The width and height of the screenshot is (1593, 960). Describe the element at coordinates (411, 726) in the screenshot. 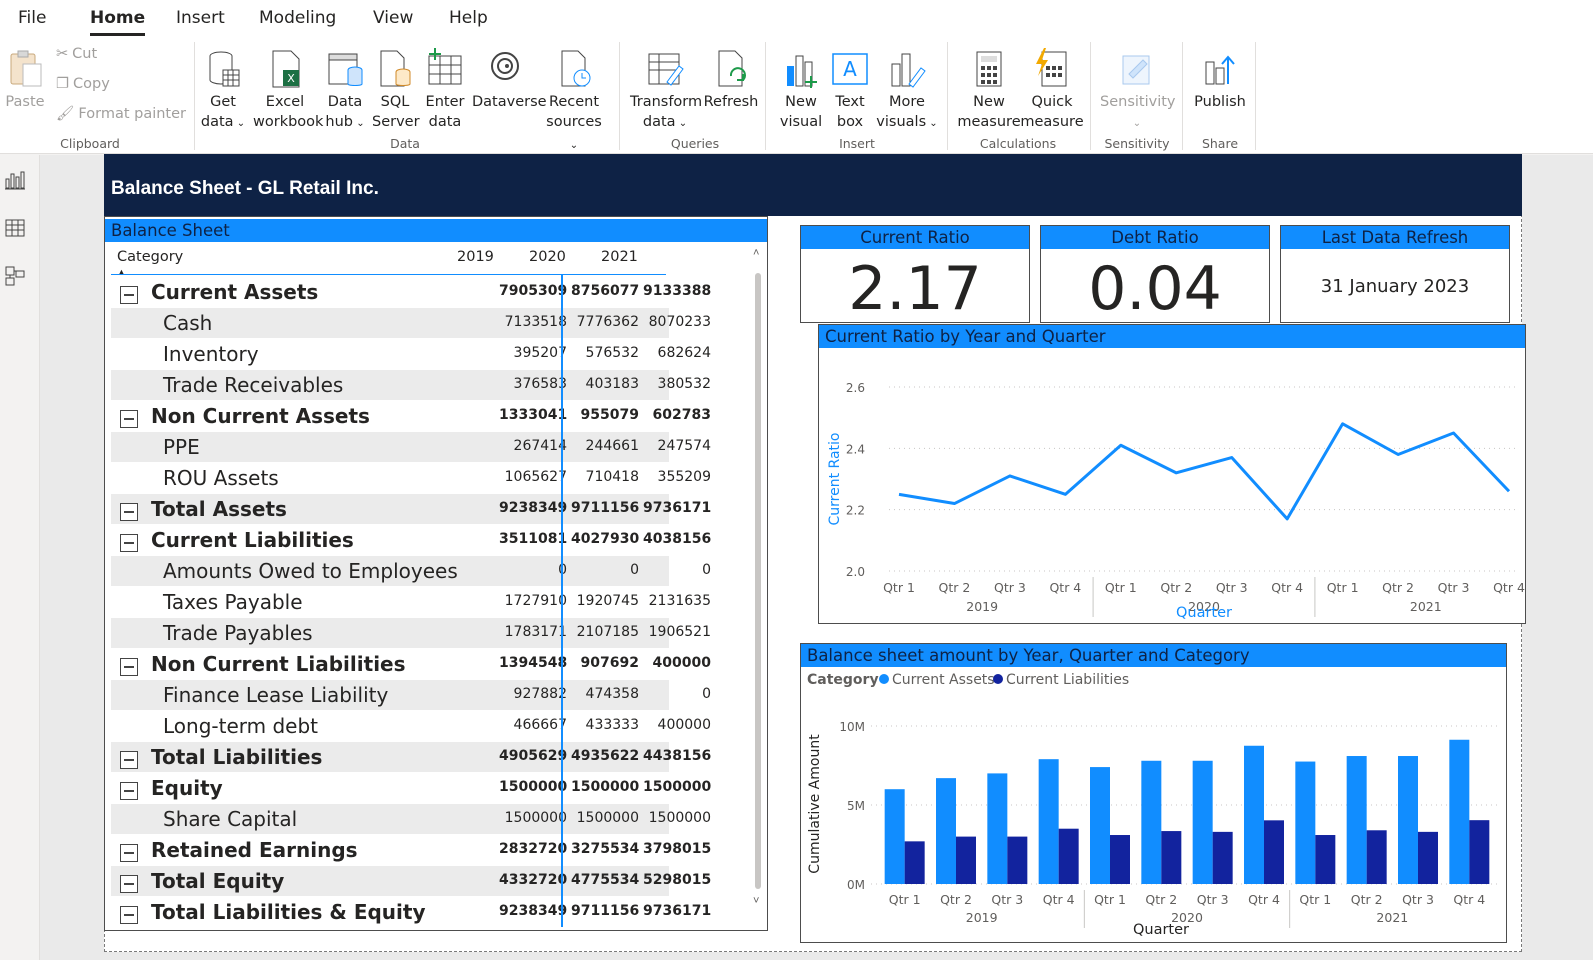

I see `matrix-row: Long-term debt 466667 433333 400000` at that location.